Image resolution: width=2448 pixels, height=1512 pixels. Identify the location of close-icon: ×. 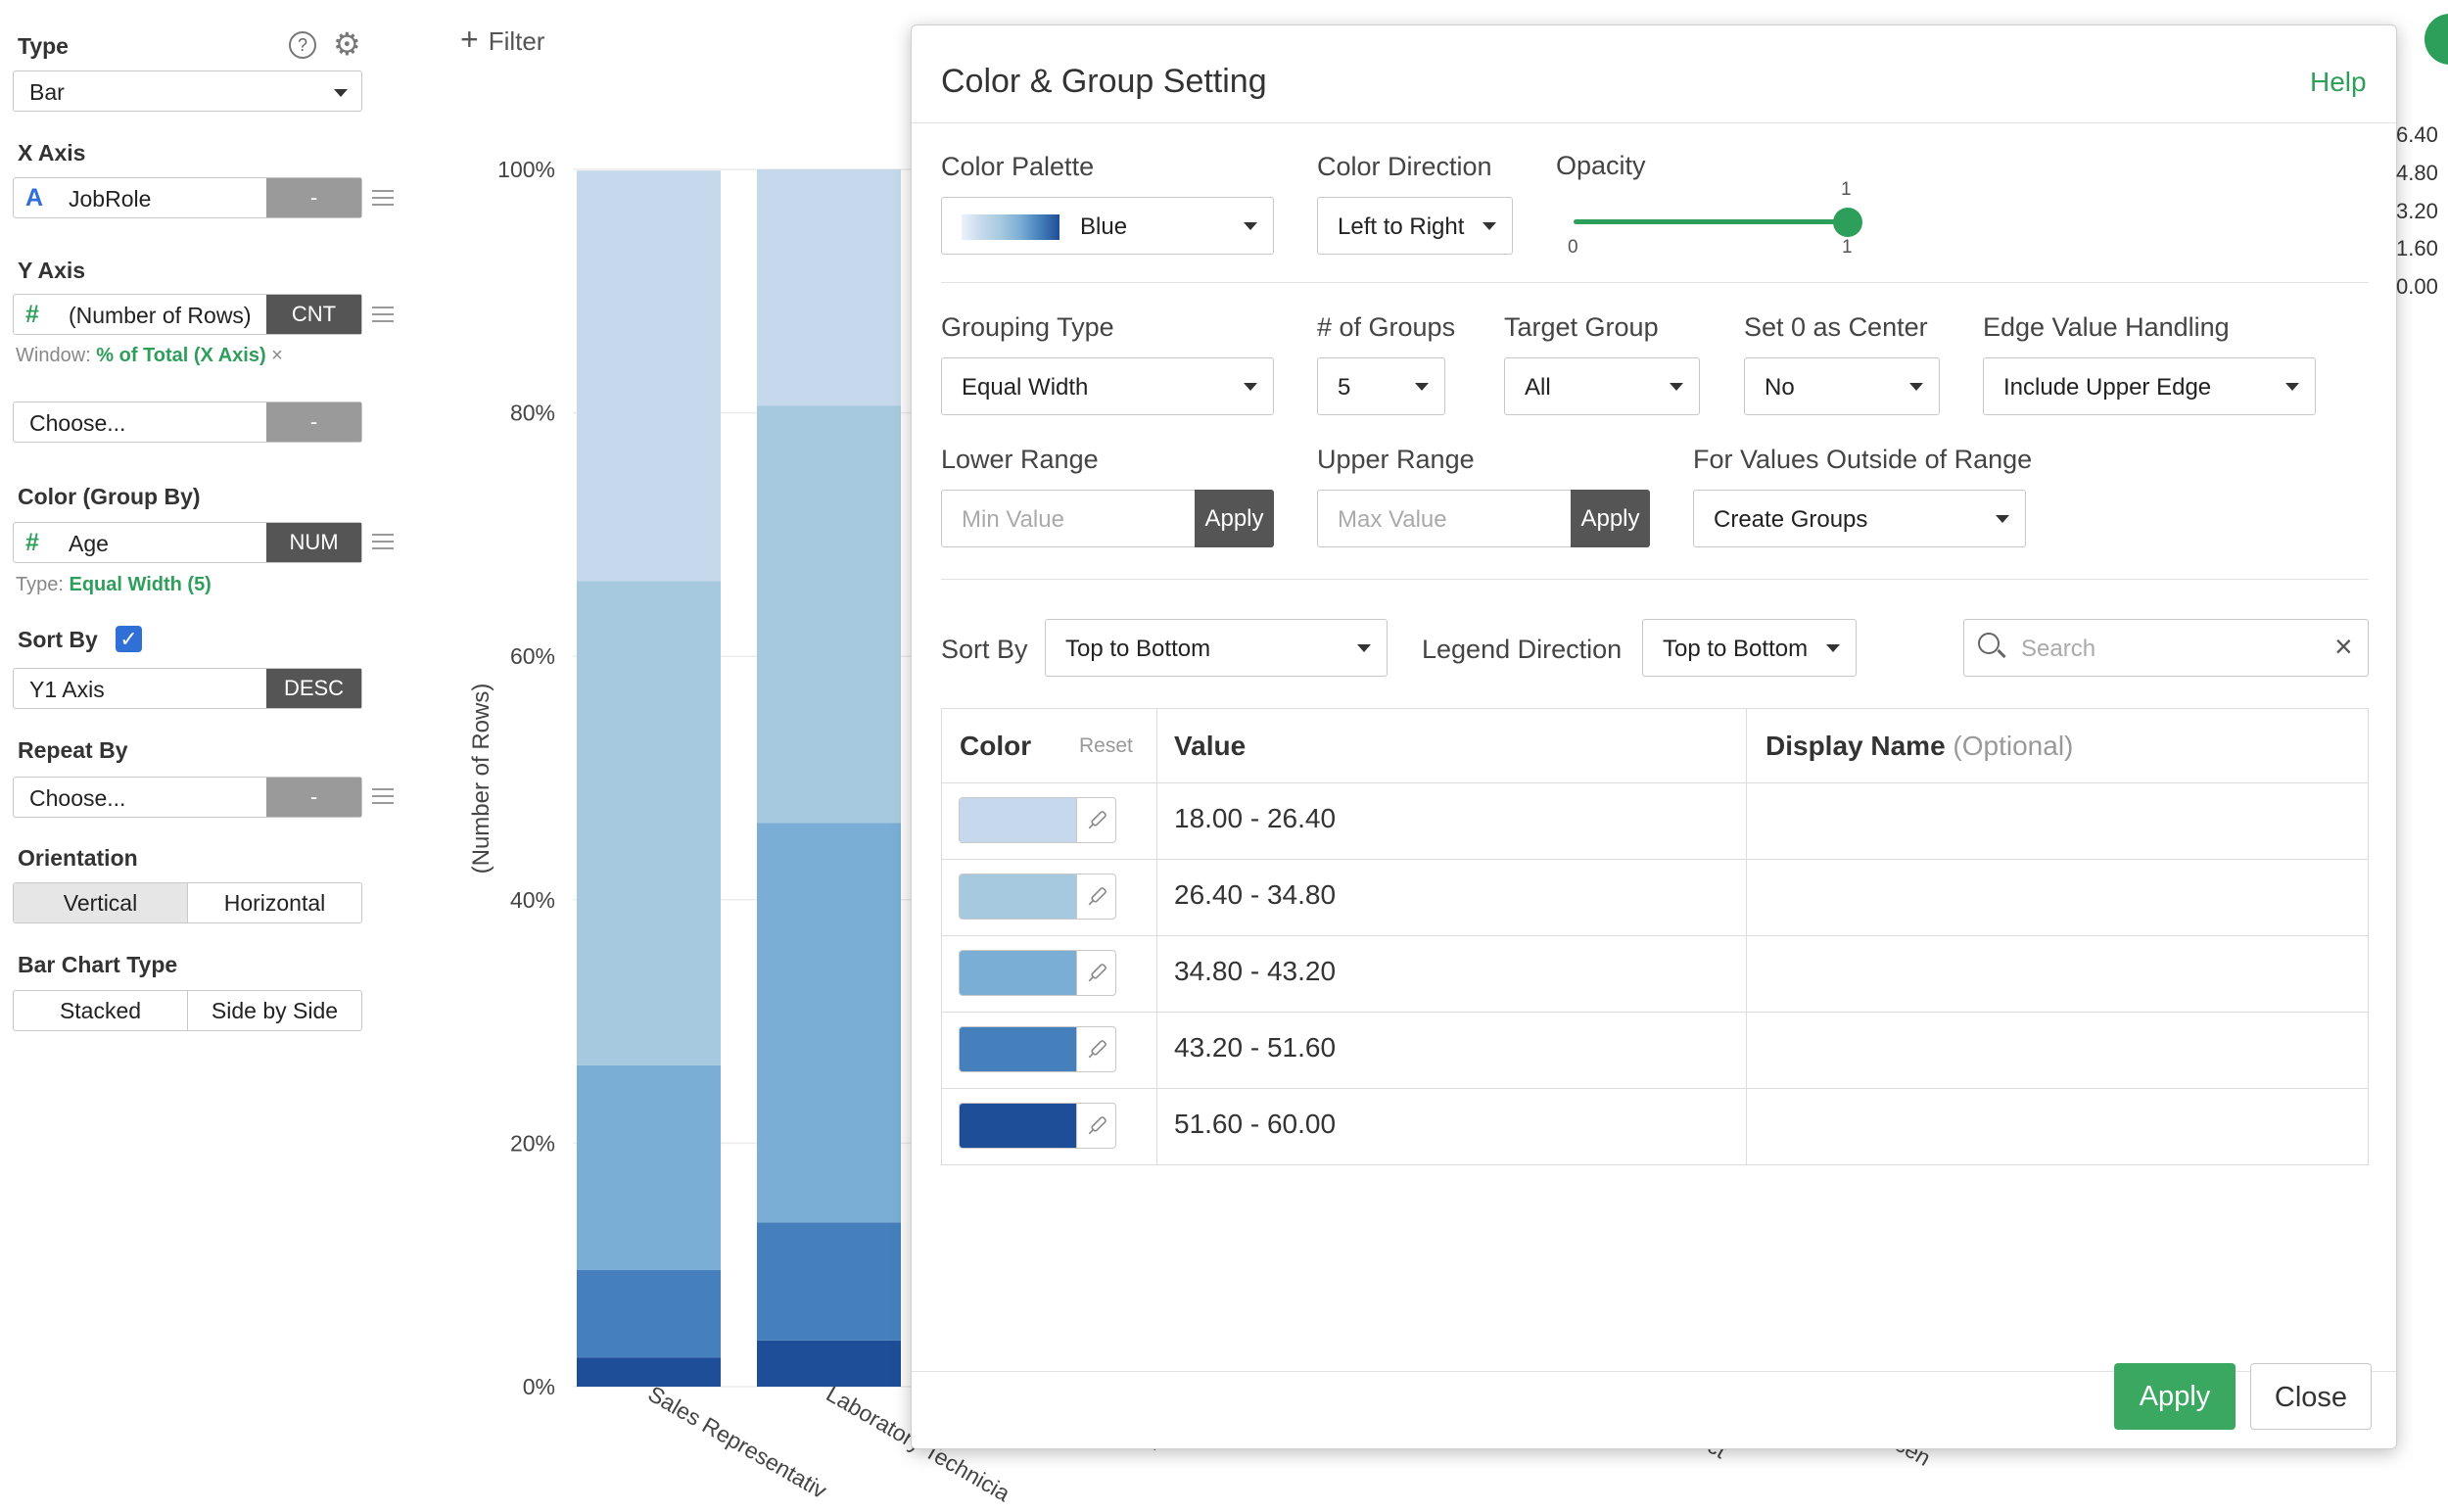
(277, 355).